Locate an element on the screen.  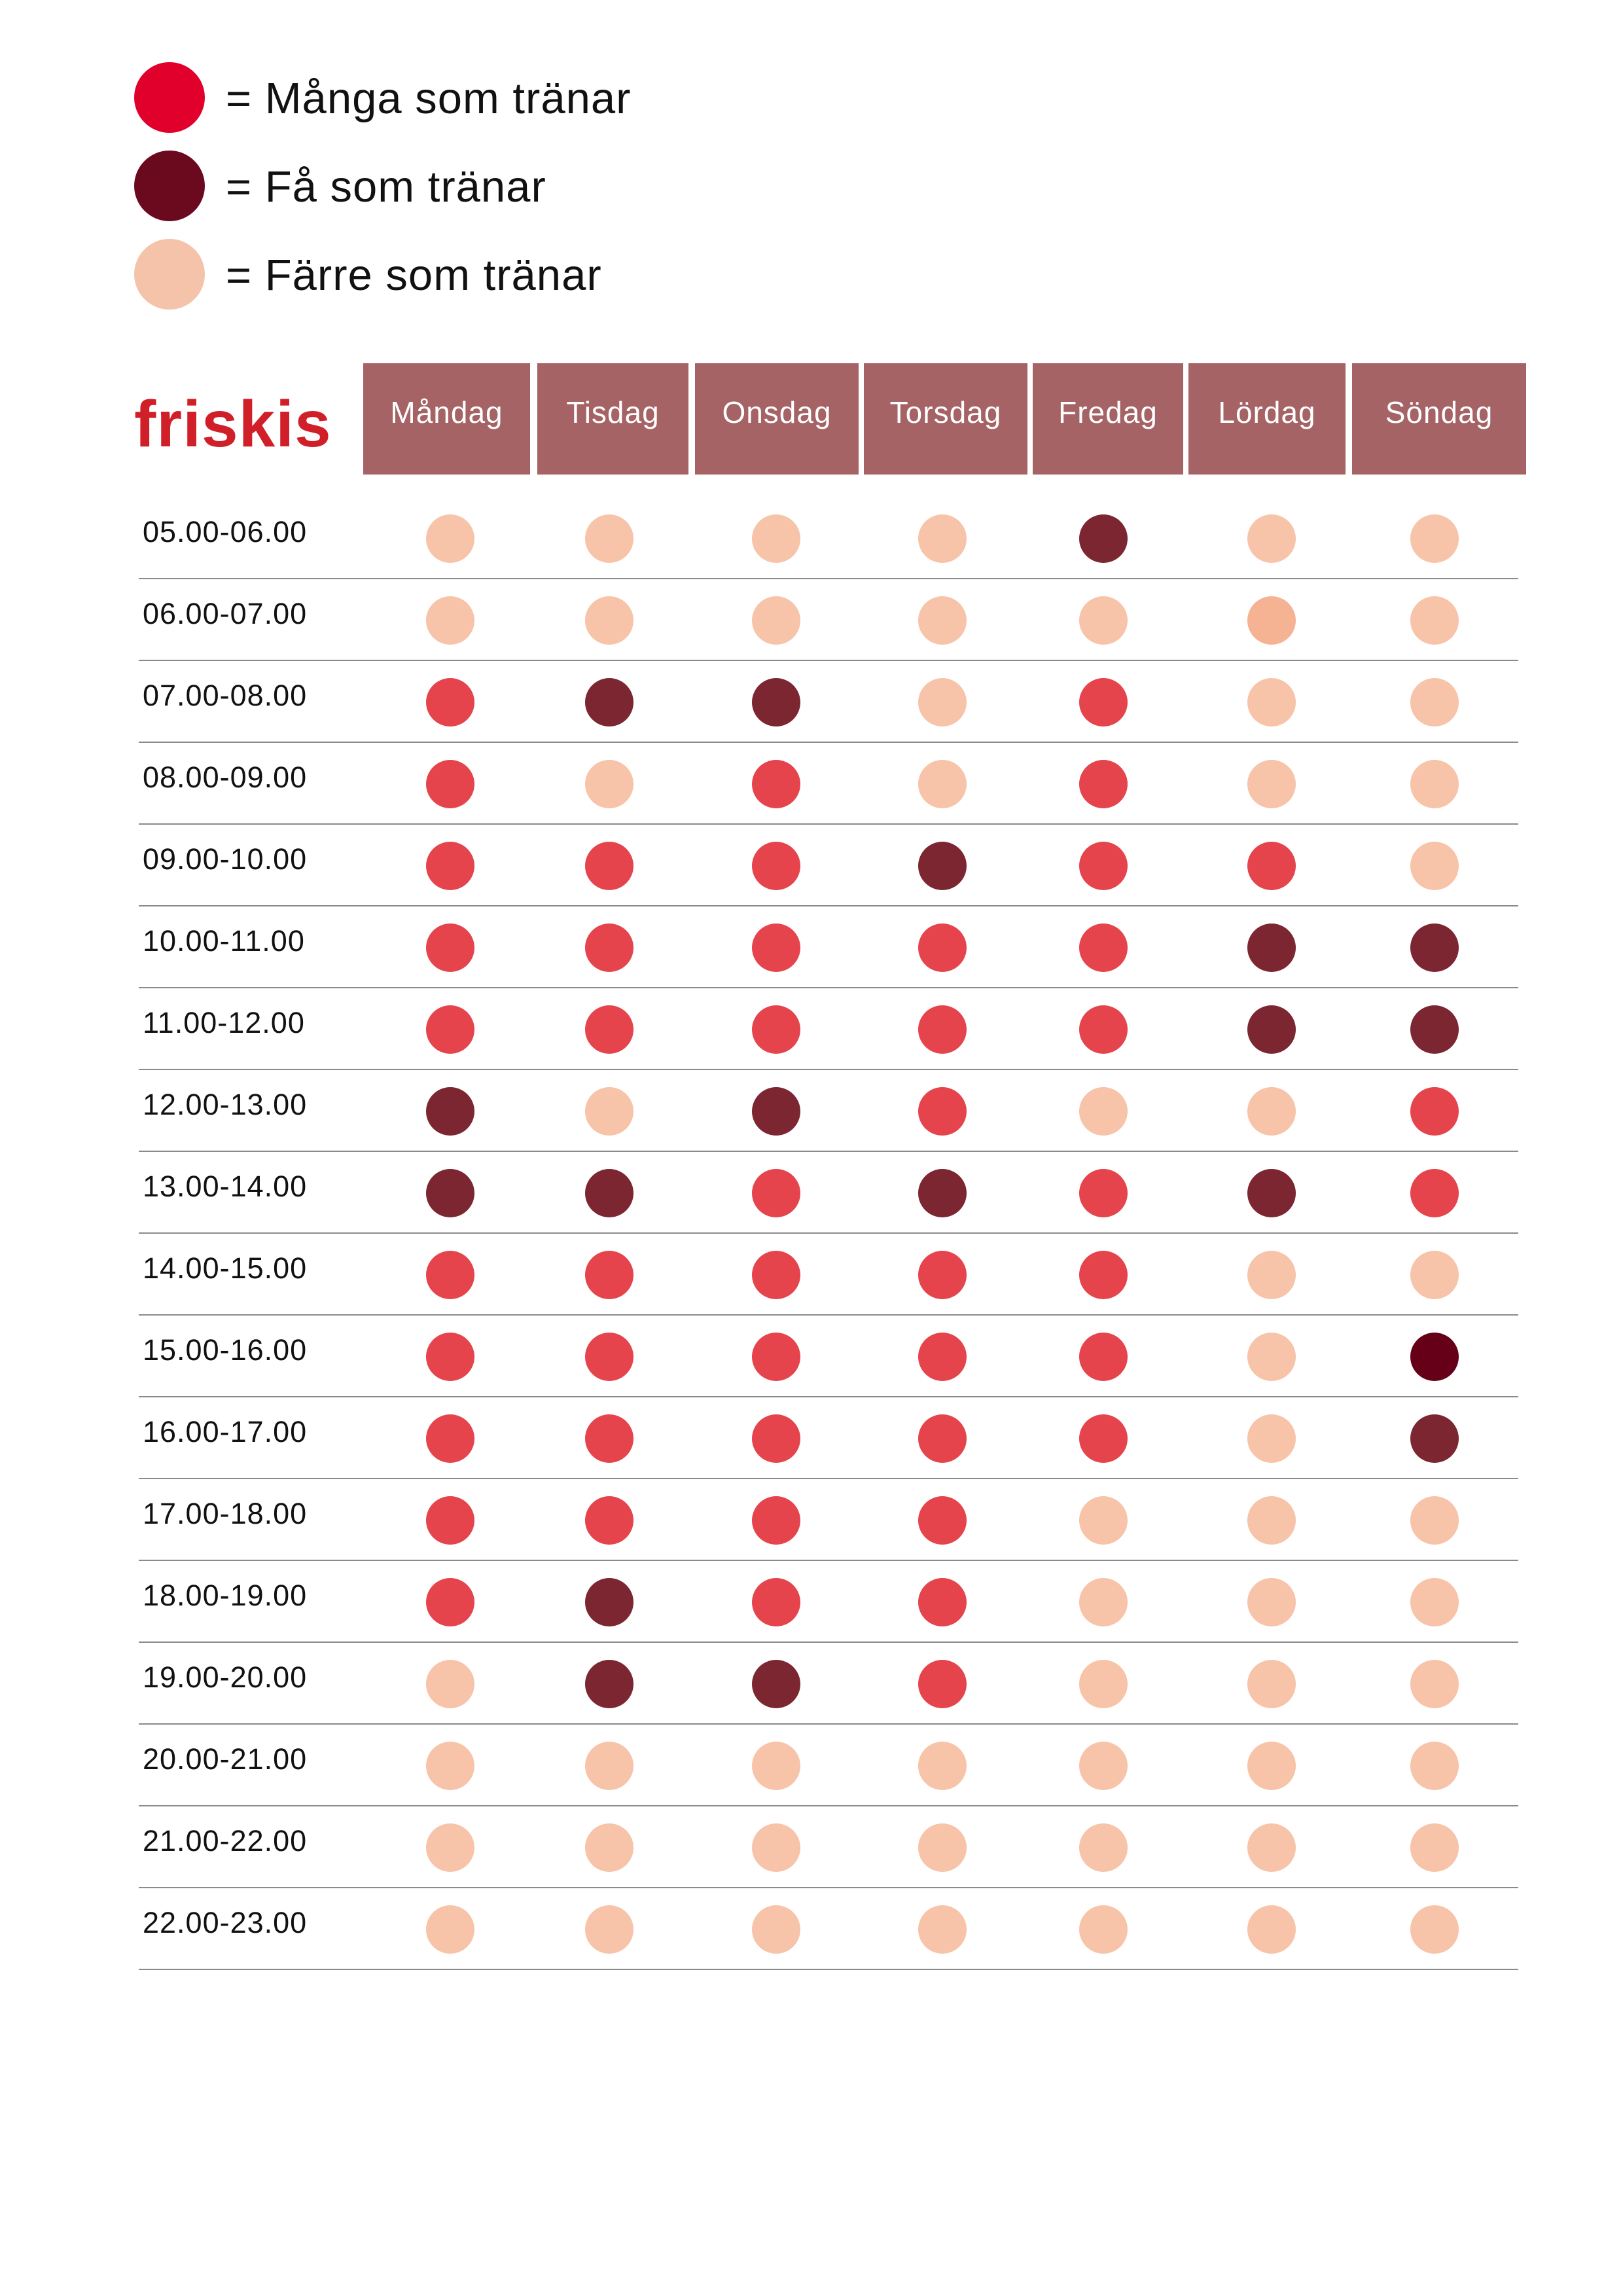
column-header-måndag: Måndag is located at coordinates (446, 419).